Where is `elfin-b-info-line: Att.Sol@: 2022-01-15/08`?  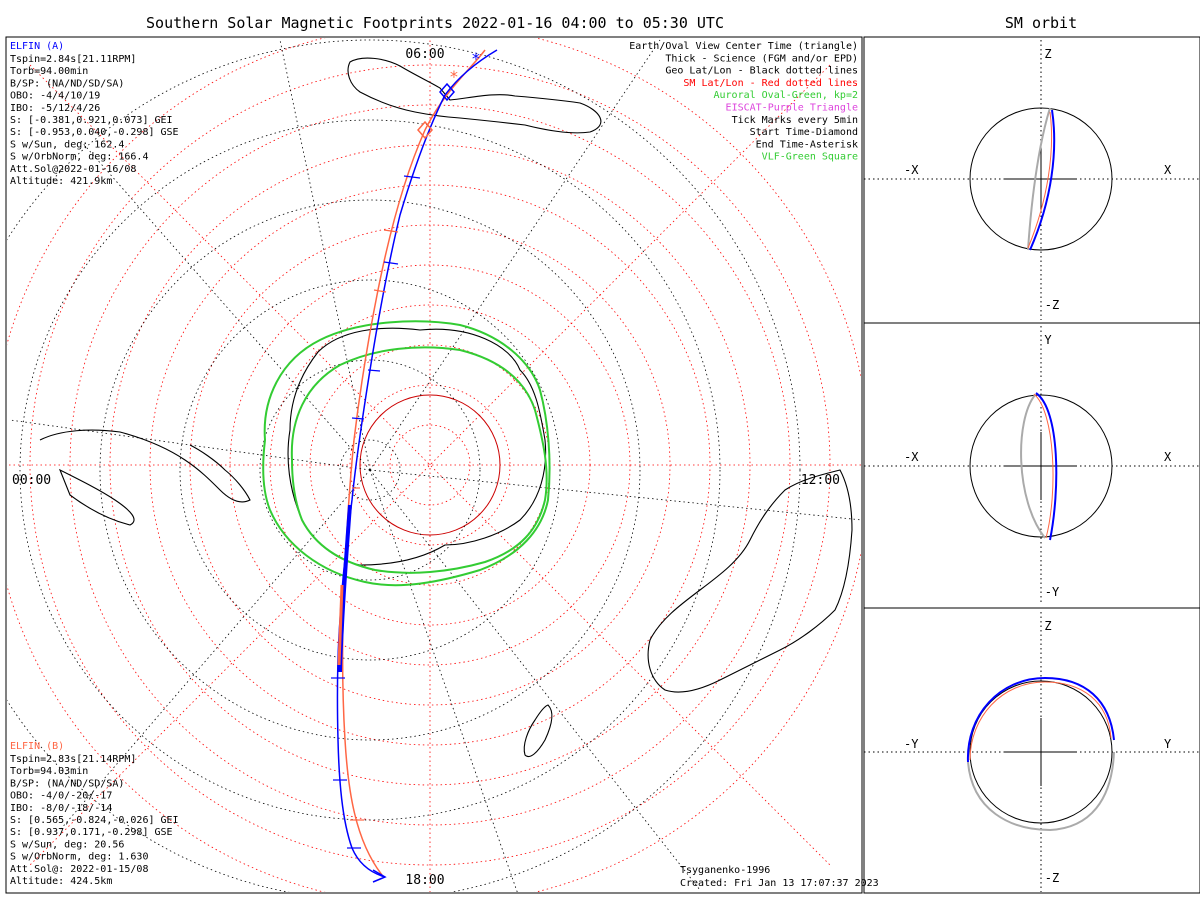 elfin-b-info-line: Att.Sol@: 2022-01-15/08 is located at coordinates (79, 869).